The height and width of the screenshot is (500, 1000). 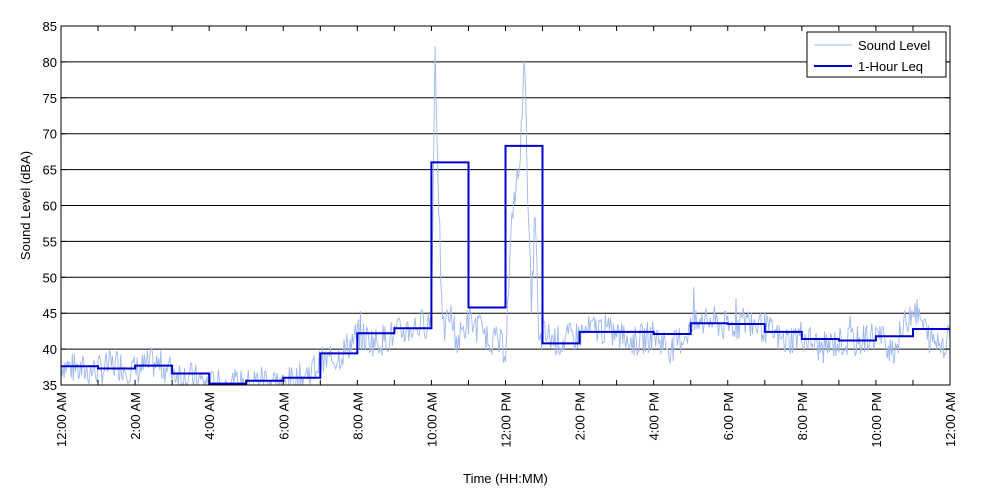 I want to click on x-axis-title: Time (HH:MM), so click(x=505, y=478).